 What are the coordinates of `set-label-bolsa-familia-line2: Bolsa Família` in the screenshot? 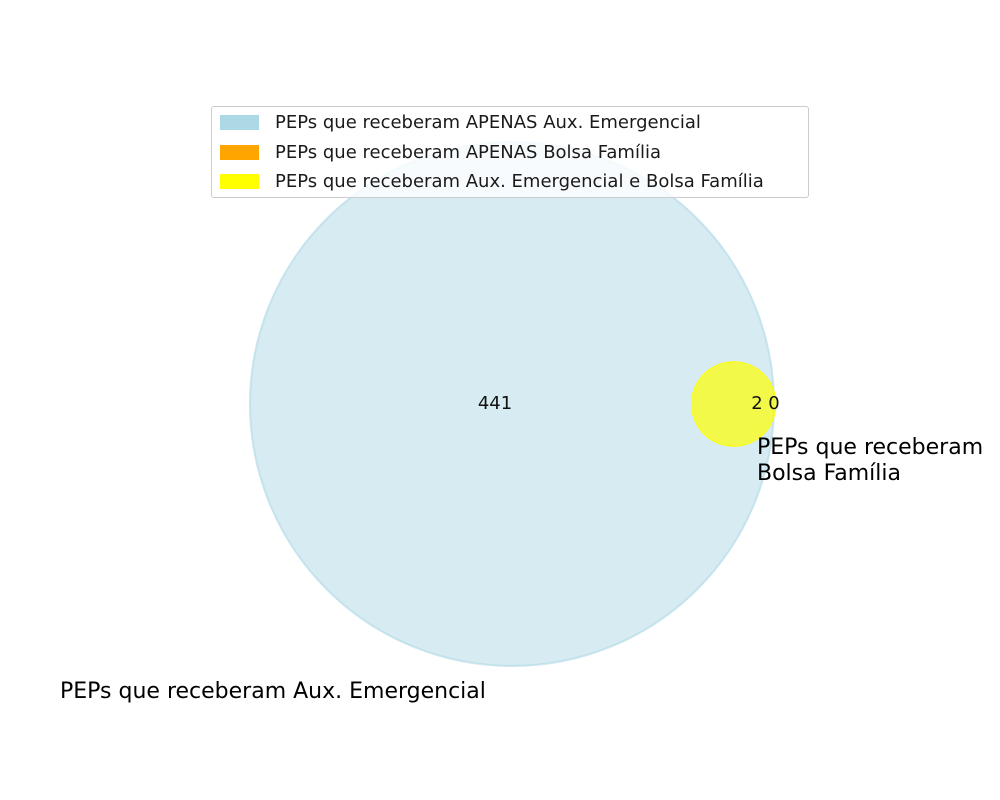 It's located at (829, 473).